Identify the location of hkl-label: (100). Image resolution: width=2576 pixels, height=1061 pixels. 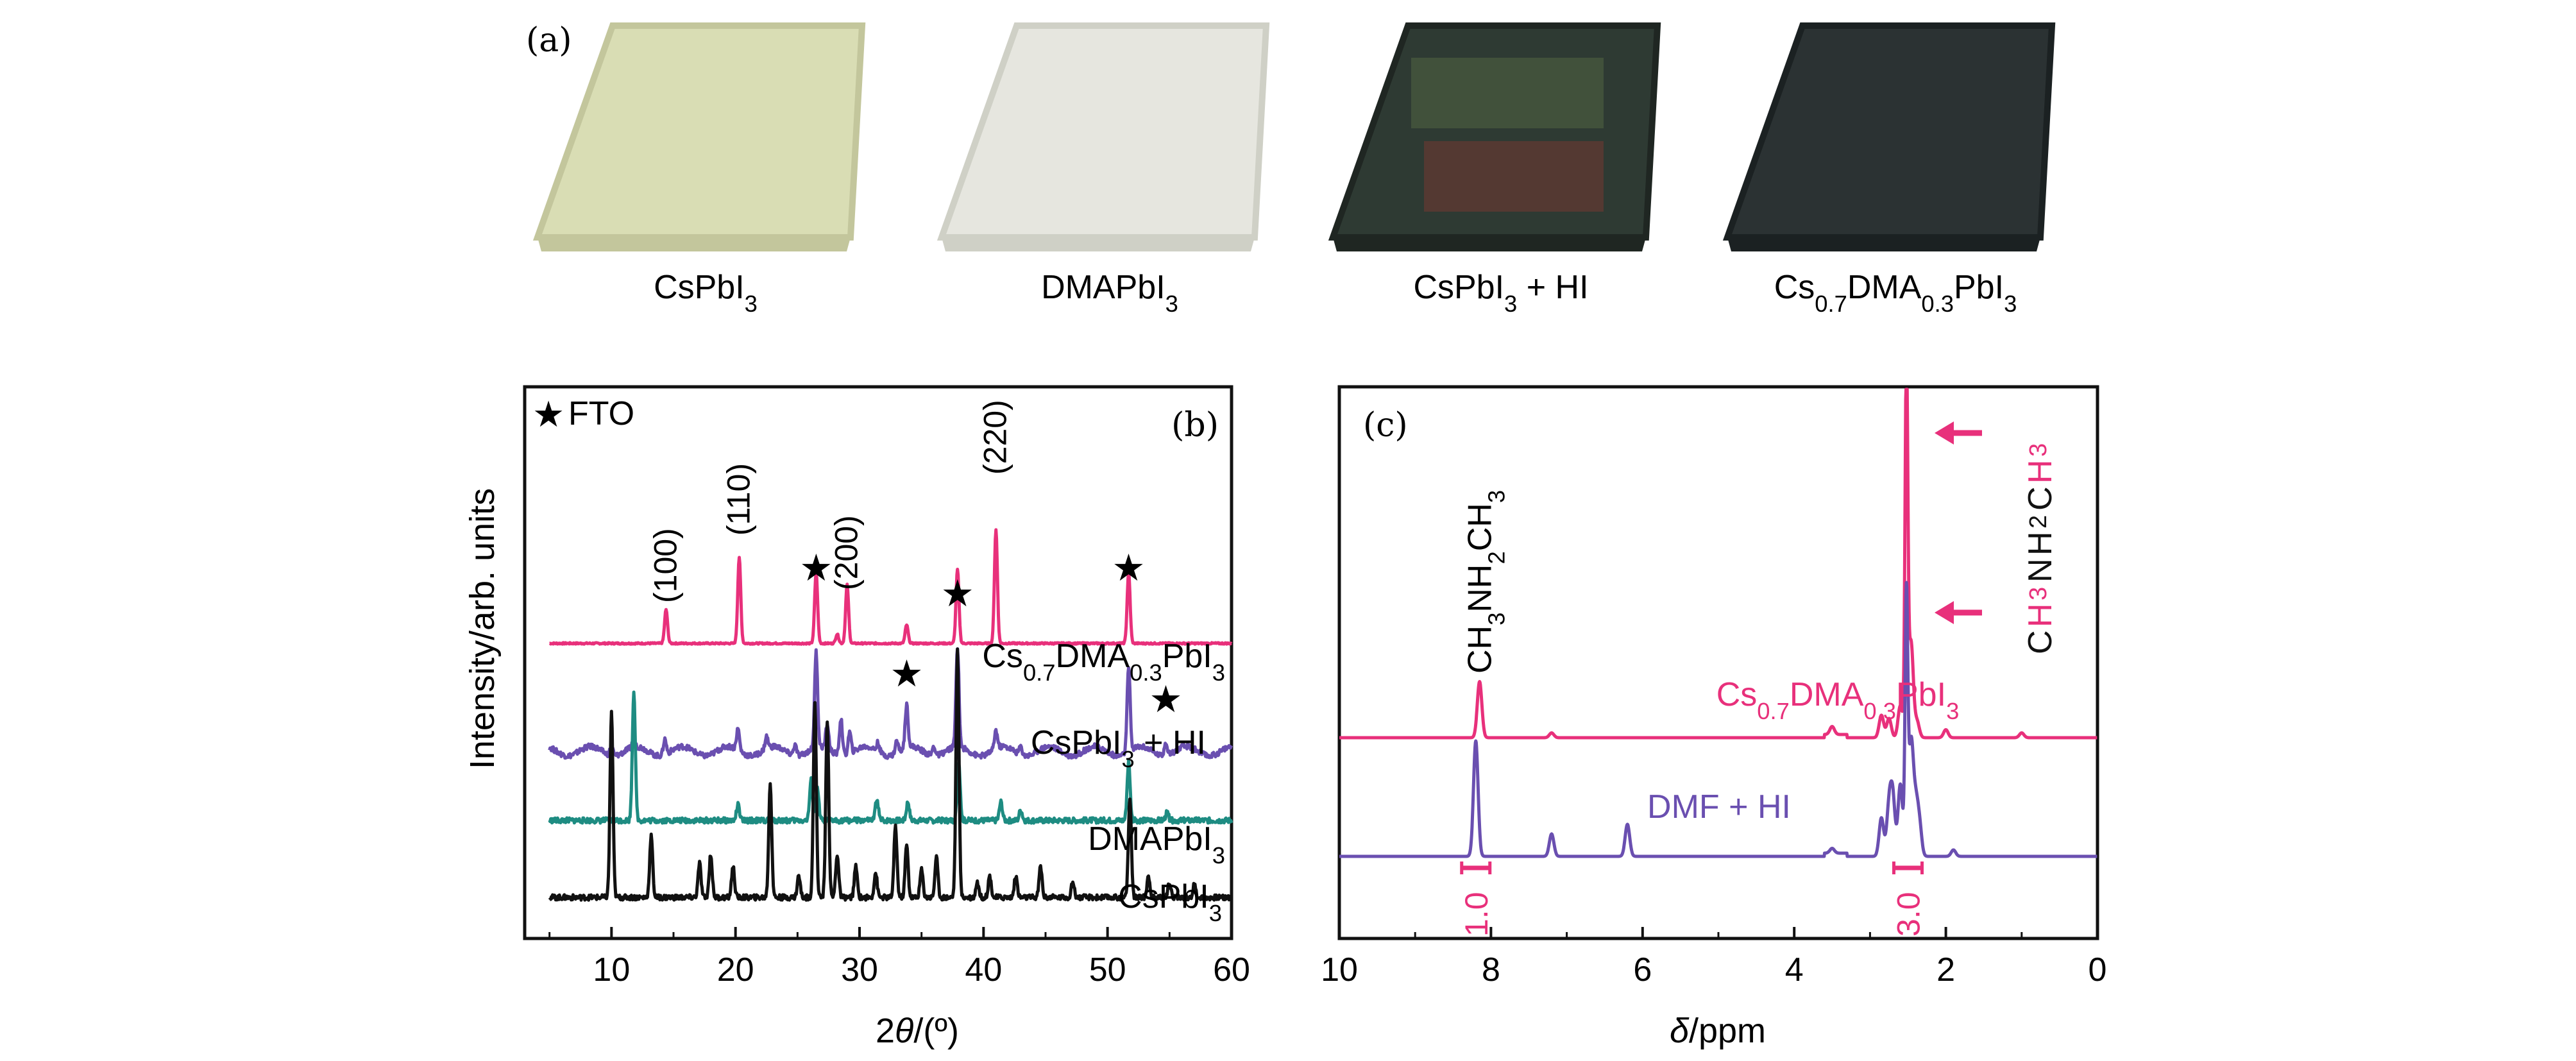
(665, 565).